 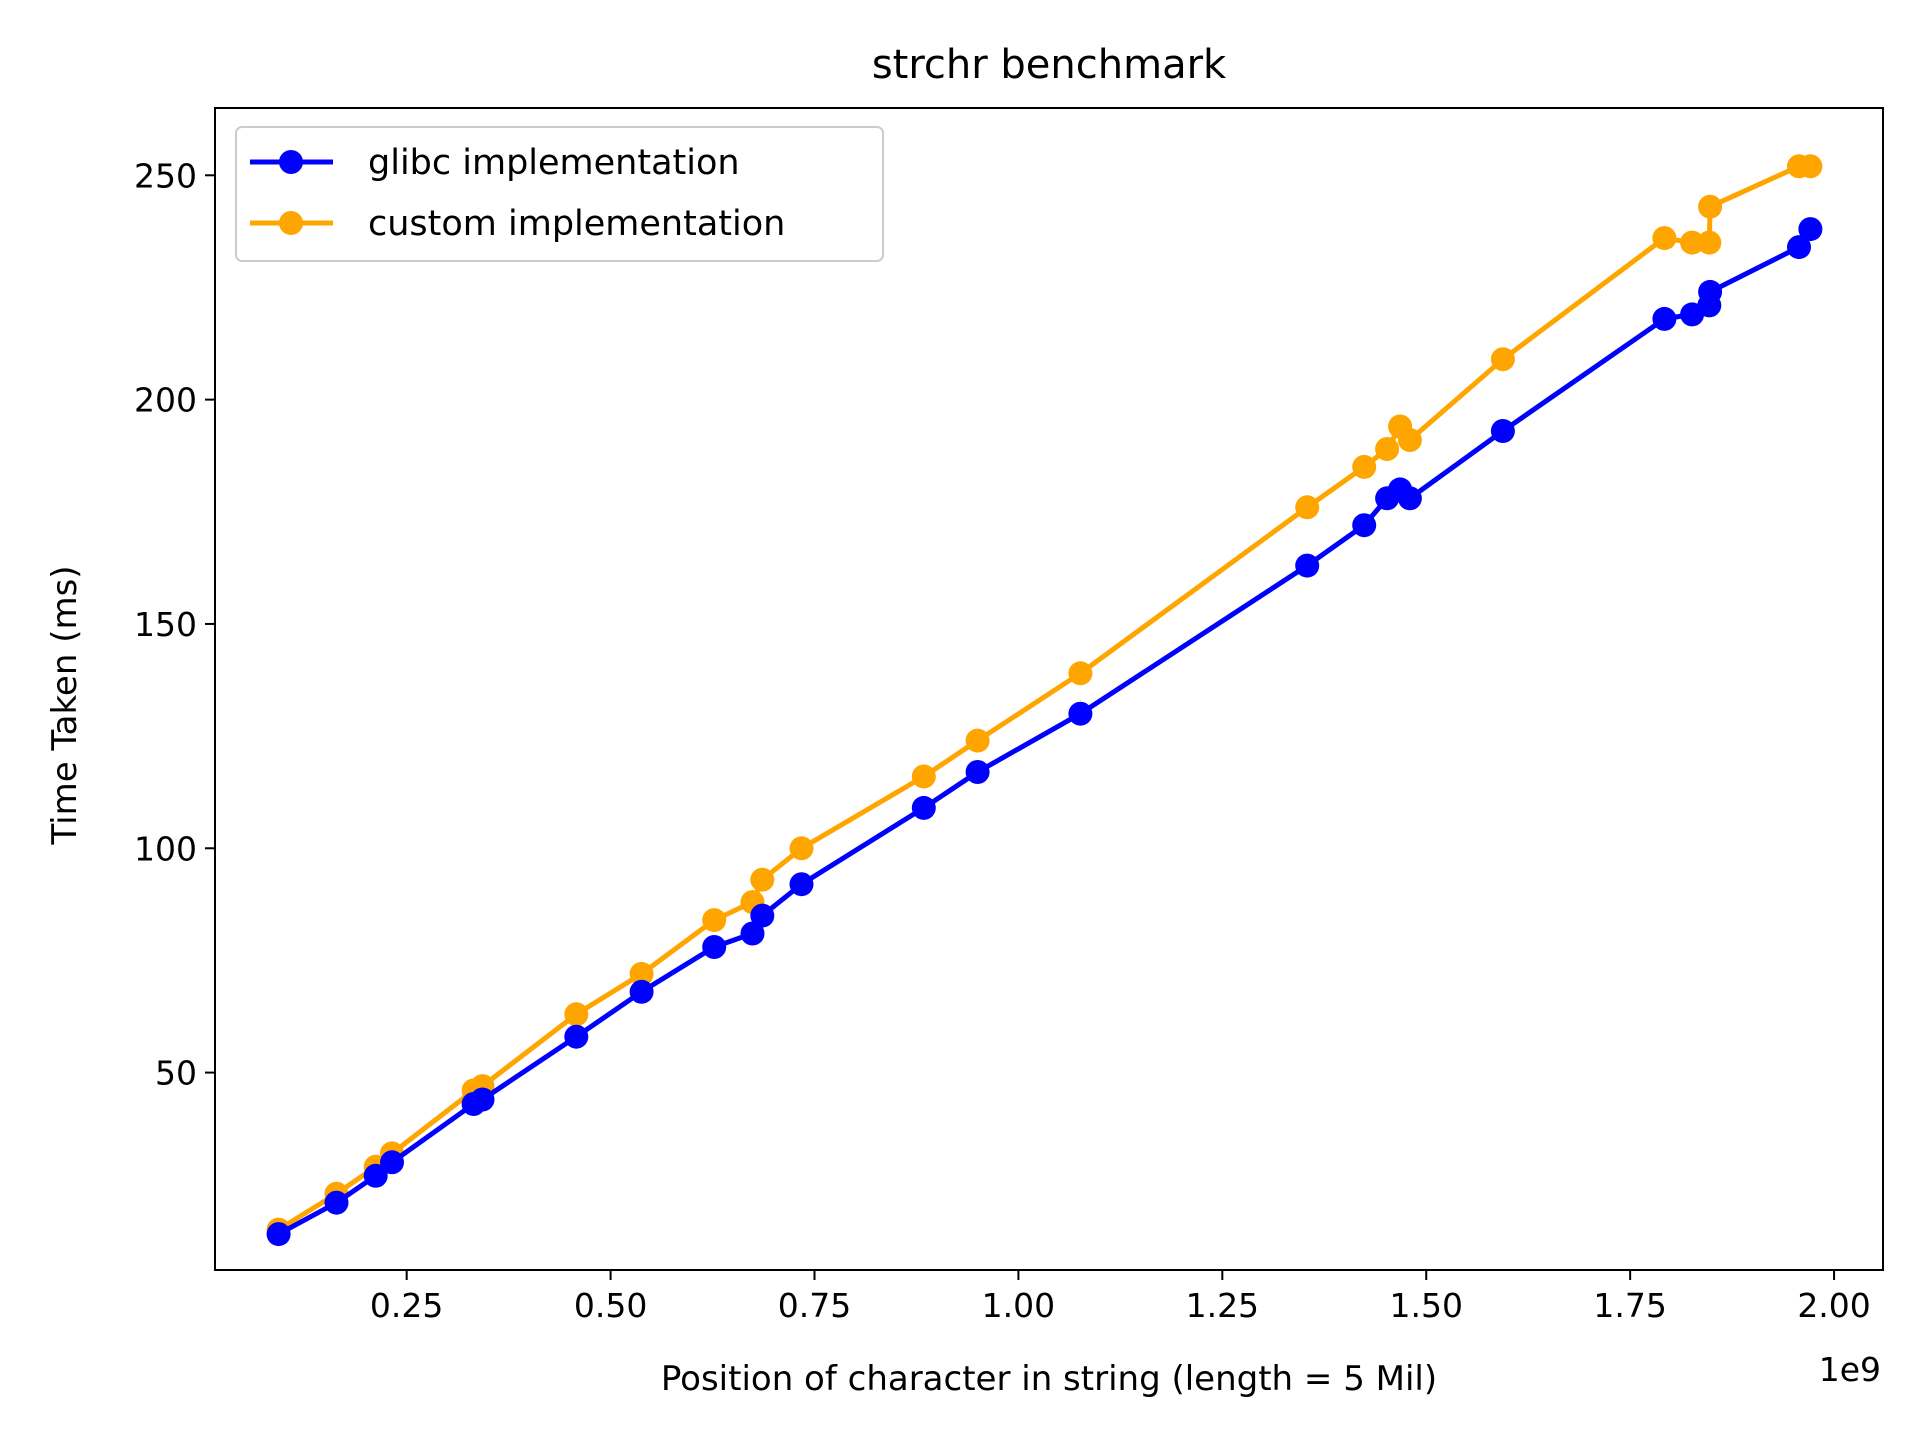 What do you see at coordinates (165, 624) in the screenshot?
I see `y-tick-label: 150` at bounding box center [165, 624].